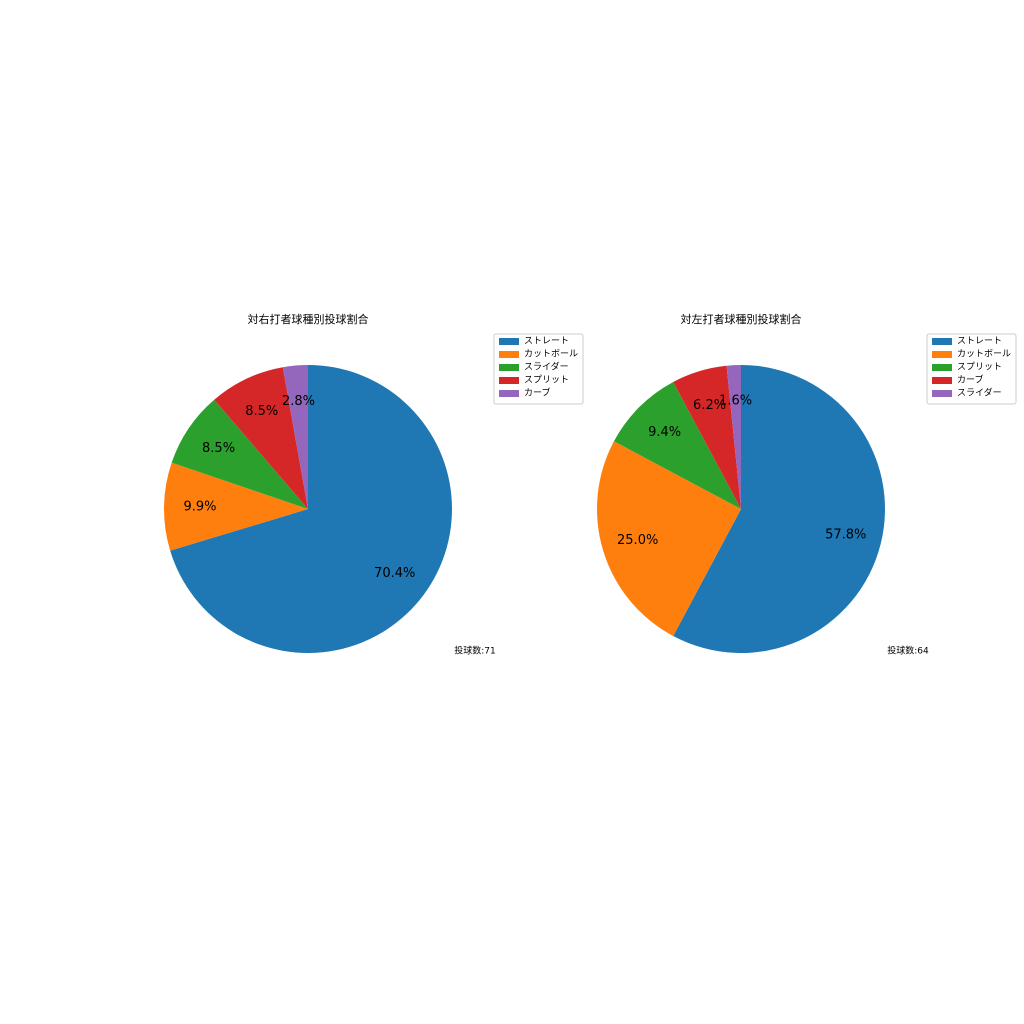  What do you see at coordinates (394, 573) in the screenshot?
I see `slice-label: 70.4%` at bounding box center [394, 573].